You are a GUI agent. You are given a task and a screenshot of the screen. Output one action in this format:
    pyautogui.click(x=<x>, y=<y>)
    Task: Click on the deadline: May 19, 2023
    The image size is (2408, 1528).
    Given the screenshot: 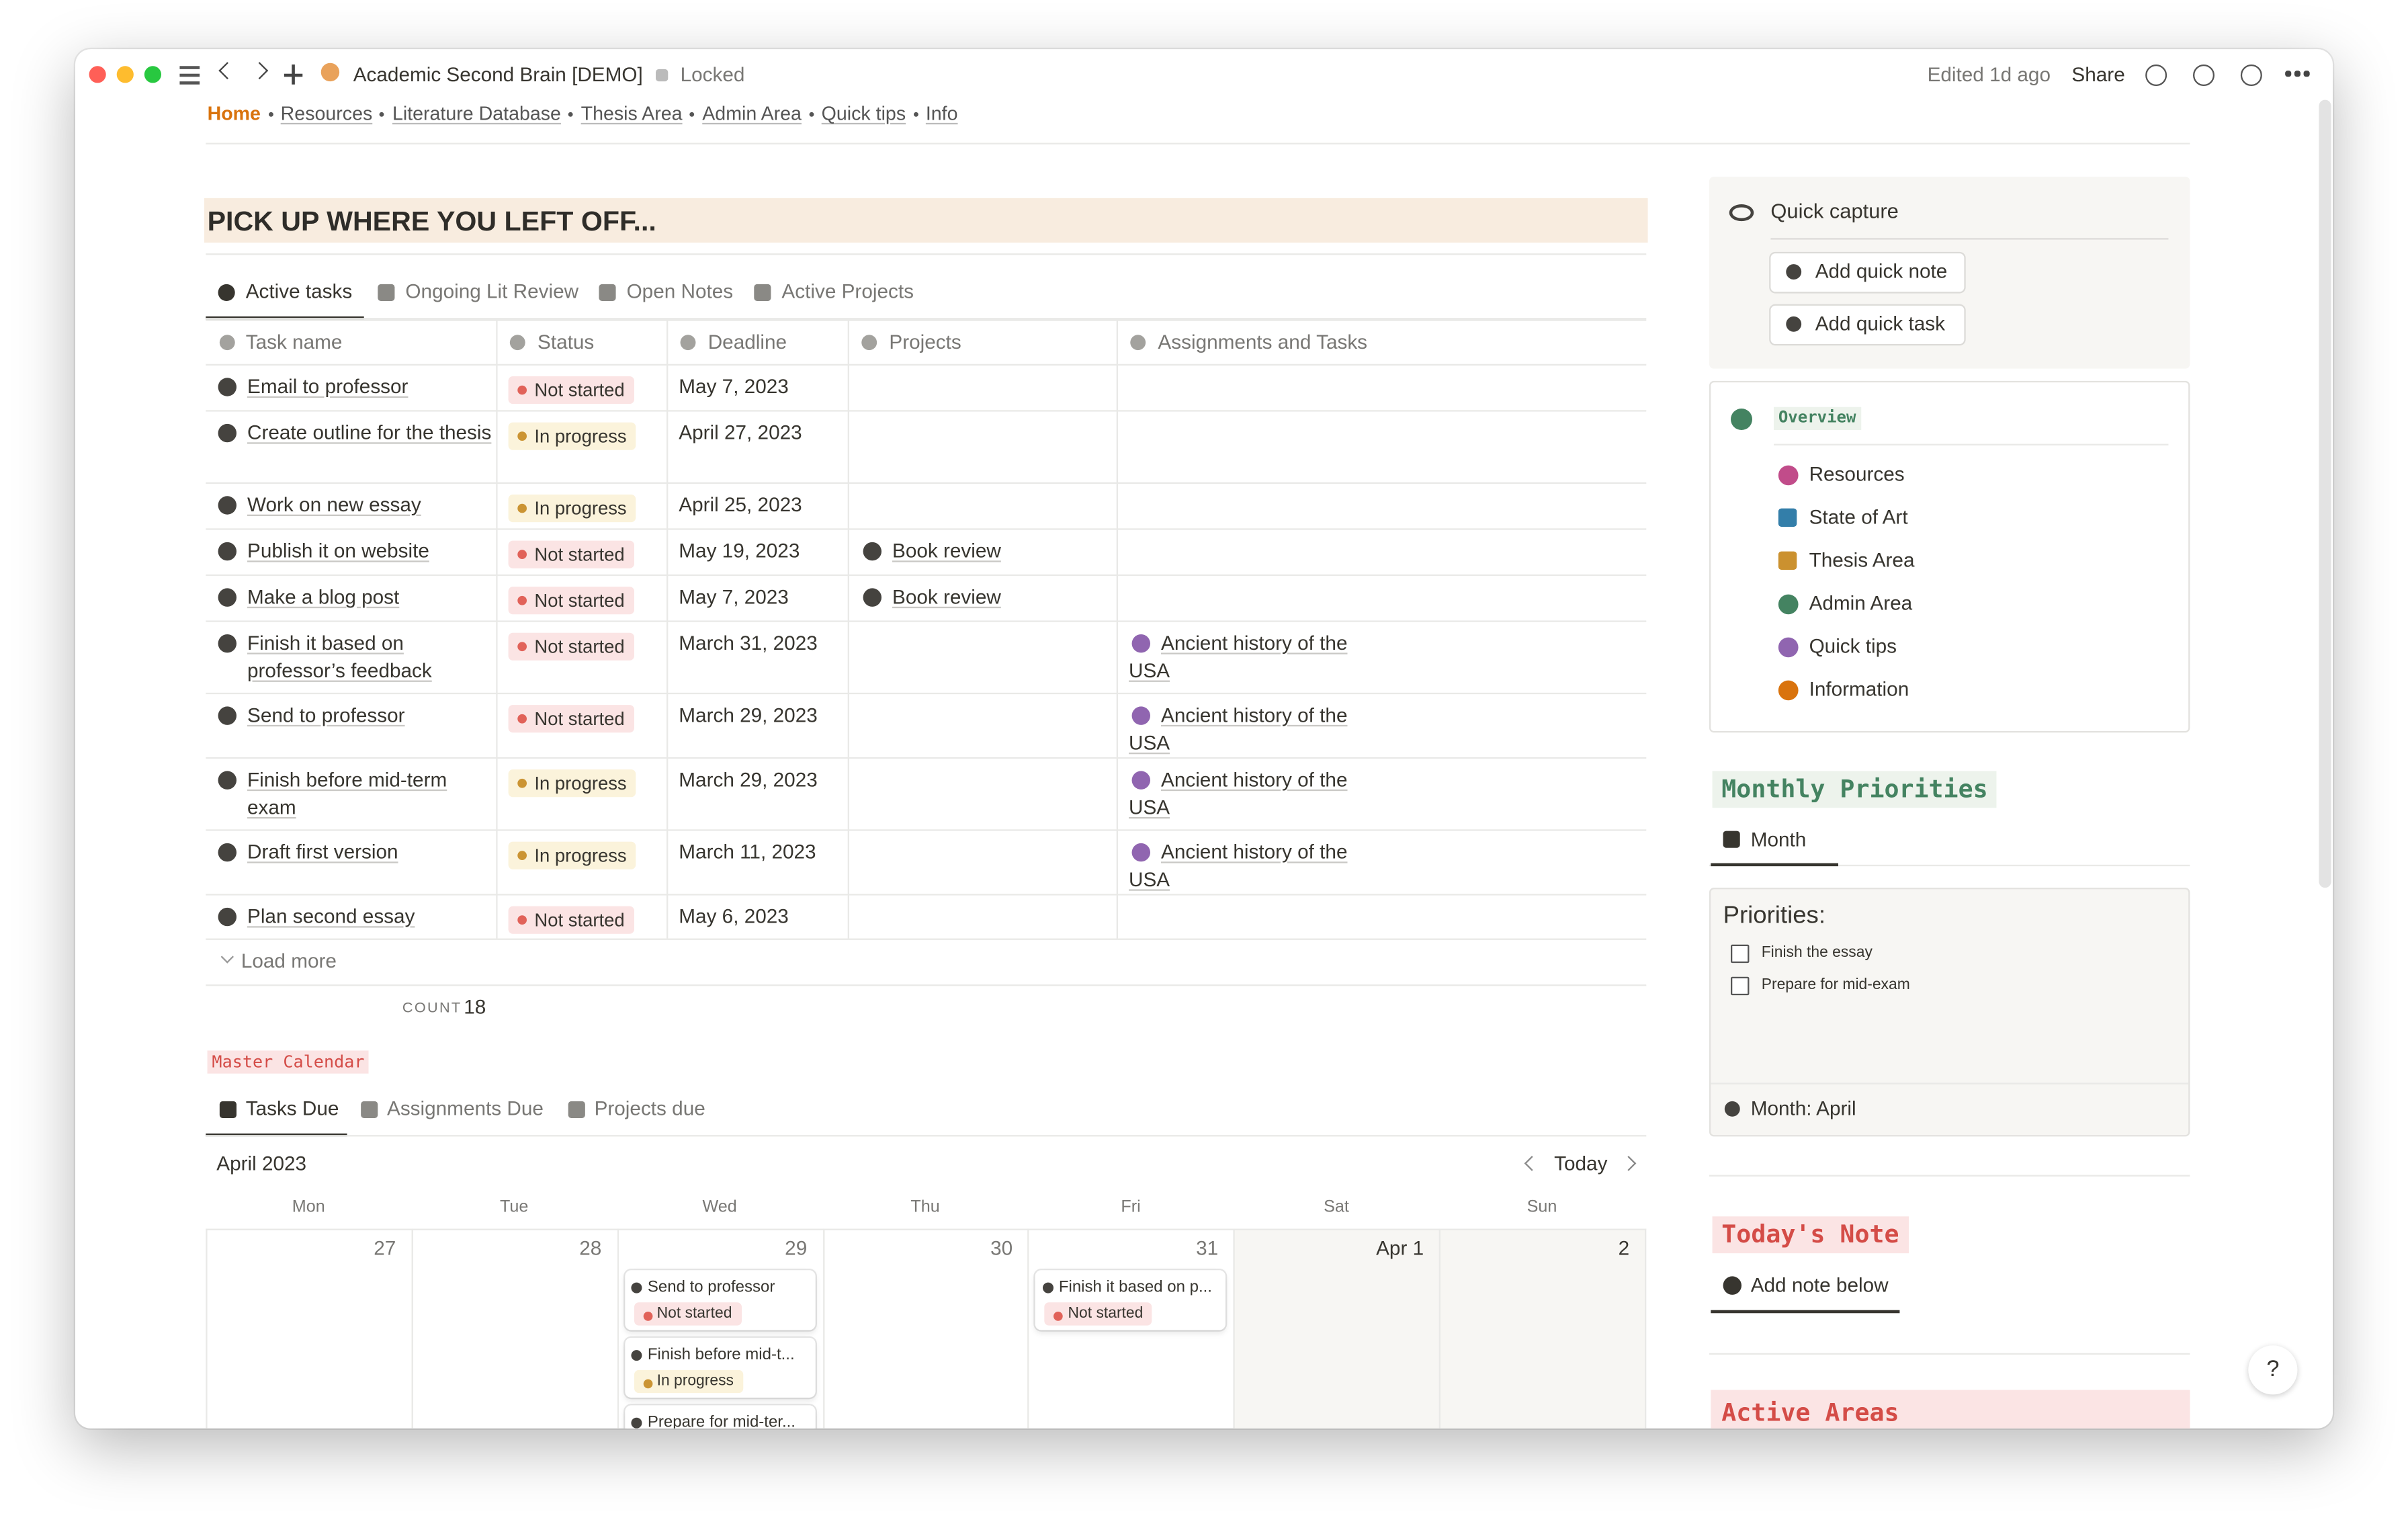 What is the action you would take?
    pyautogui.click(x=739, y=551)
    